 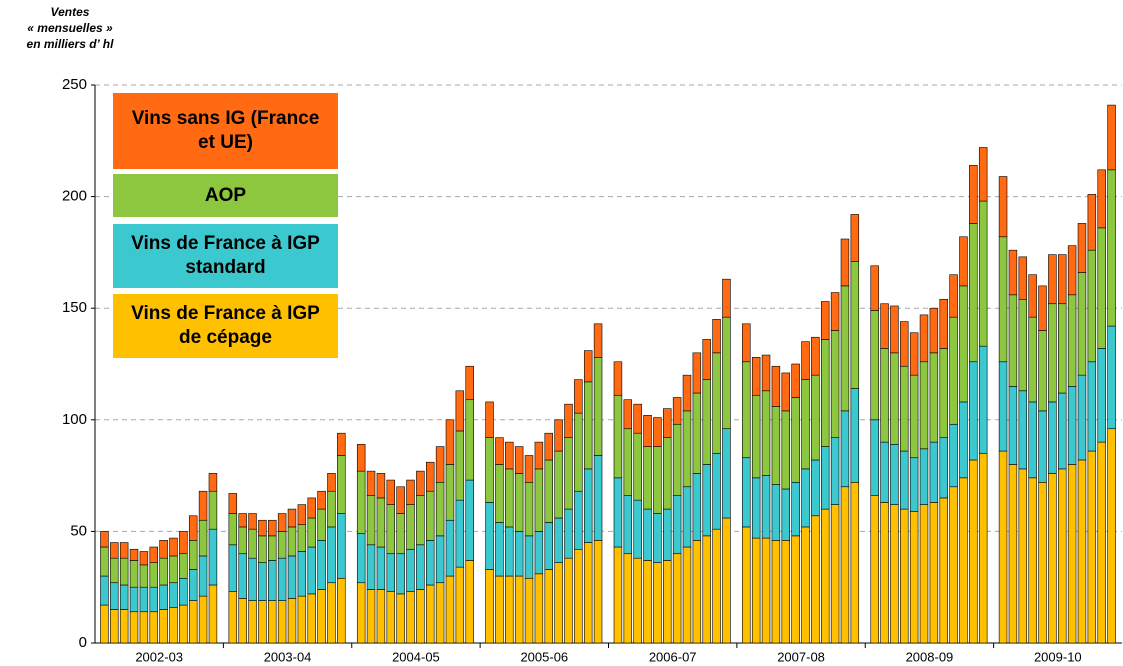 I want to click on x-tick-label: 2003-04, so click(x=288, y=656).